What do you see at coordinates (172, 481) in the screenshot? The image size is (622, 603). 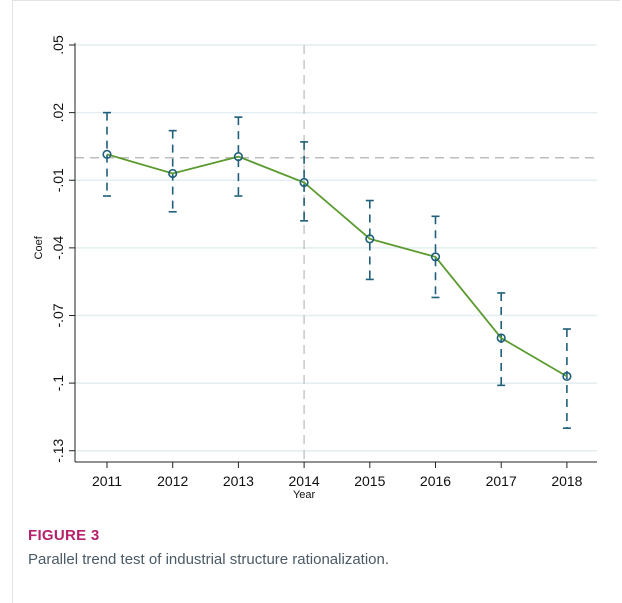 I see `x-tick-label: 2012` at bounding box center [172, 481].